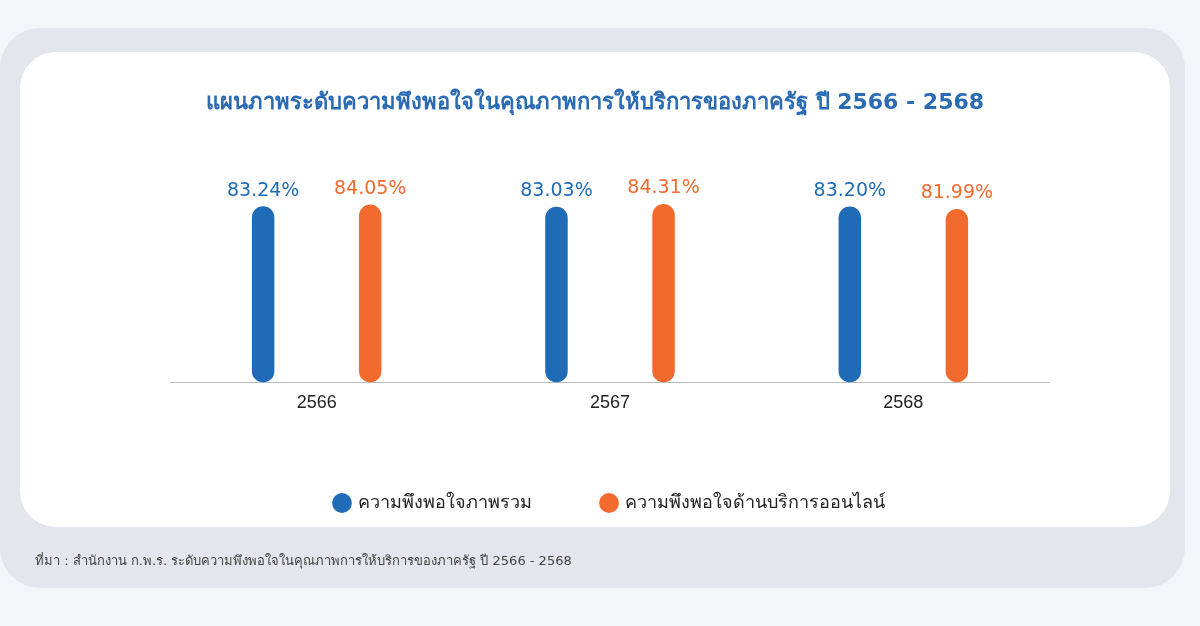 The image size is (1200, 626). Describe the element at coordinates (263, 188) in the screenshot. I see `data-label: 83.24%` at that location.